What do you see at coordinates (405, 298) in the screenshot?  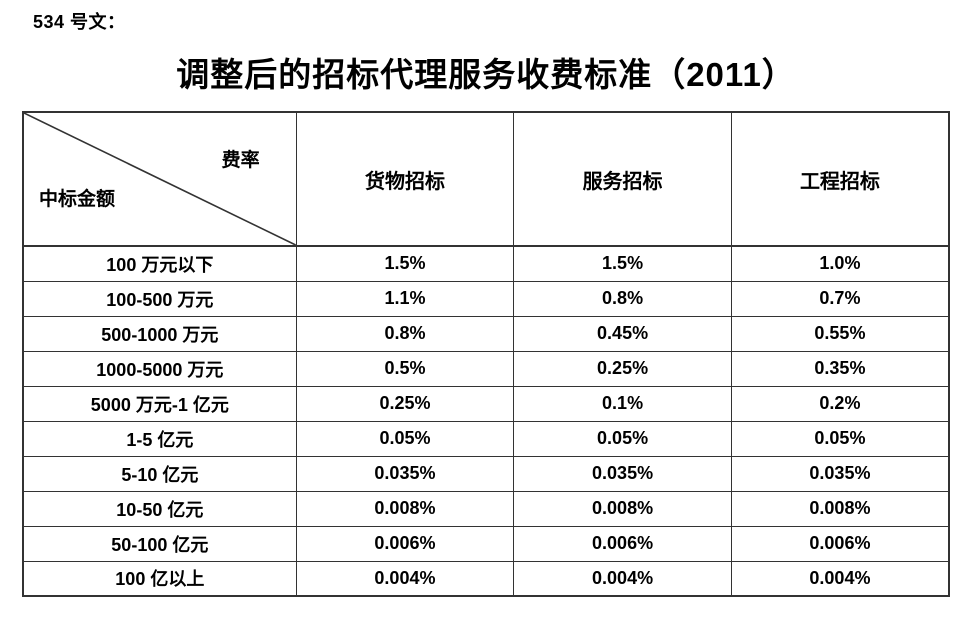 I see `cell-value: 1.1%` at bounding box center [405, 298].